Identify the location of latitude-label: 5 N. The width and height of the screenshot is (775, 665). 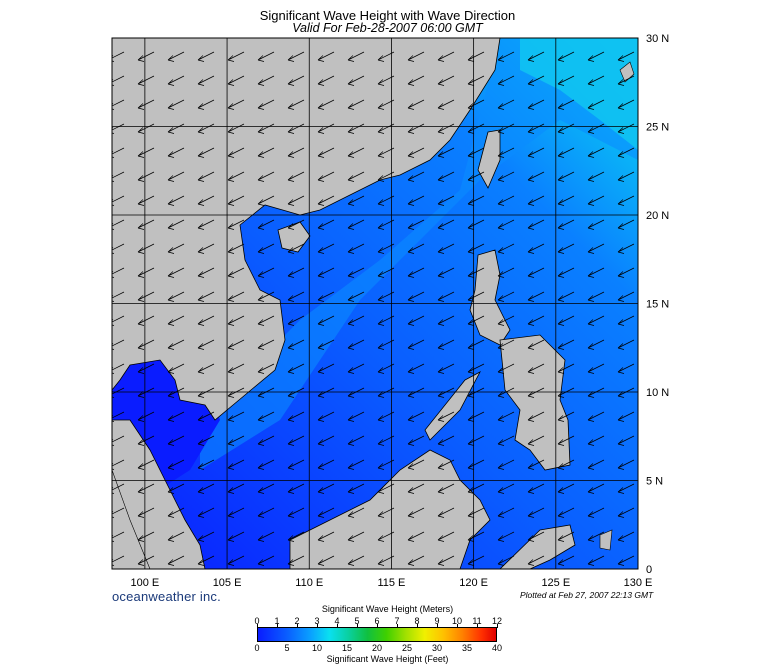
(654, 482).